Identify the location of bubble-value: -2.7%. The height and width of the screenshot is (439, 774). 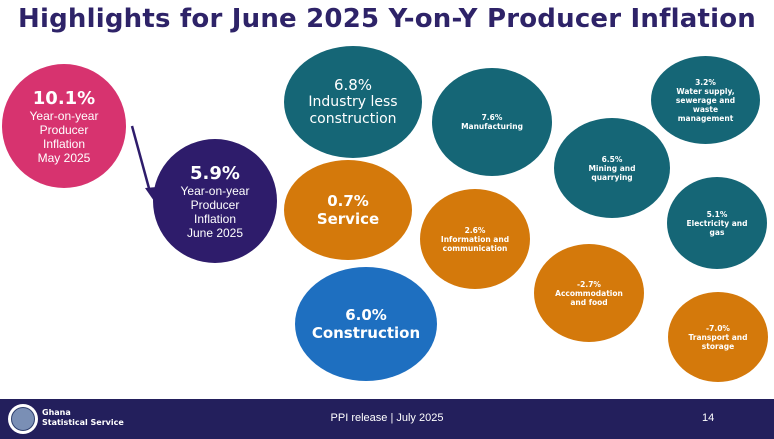
(589, 284).